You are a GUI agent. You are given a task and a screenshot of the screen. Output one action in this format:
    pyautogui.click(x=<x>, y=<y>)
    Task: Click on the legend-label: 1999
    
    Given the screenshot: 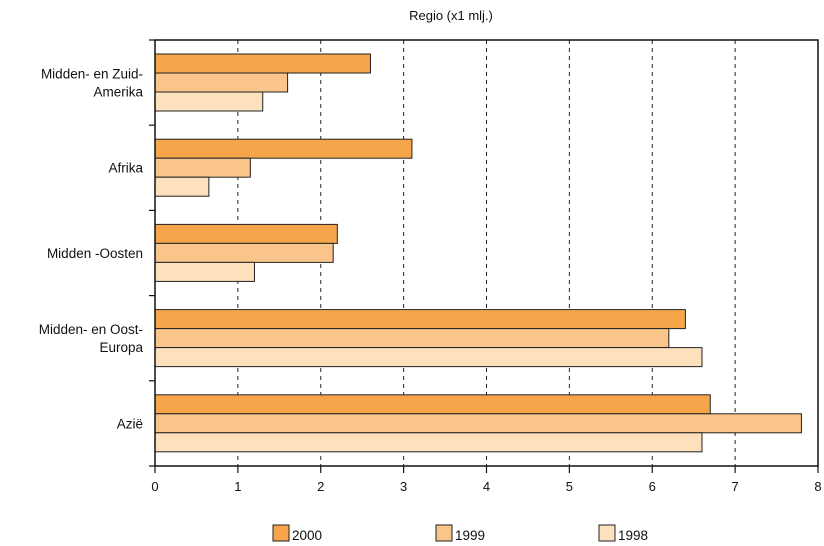 What is the action you would take?
    pyautogui.click(x=470, y=535)
    